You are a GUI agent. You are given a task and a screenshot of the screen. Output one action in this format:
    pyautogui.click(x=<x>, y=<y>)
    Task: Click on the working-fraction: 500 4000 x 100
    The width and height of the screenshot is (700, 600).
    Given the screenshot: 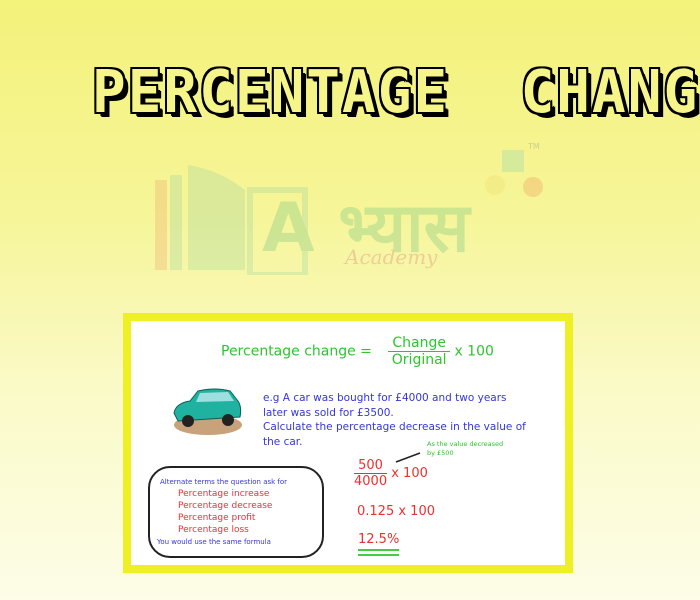 What is the action you would take?
    pyautogui.click(x=391, y=473)
    